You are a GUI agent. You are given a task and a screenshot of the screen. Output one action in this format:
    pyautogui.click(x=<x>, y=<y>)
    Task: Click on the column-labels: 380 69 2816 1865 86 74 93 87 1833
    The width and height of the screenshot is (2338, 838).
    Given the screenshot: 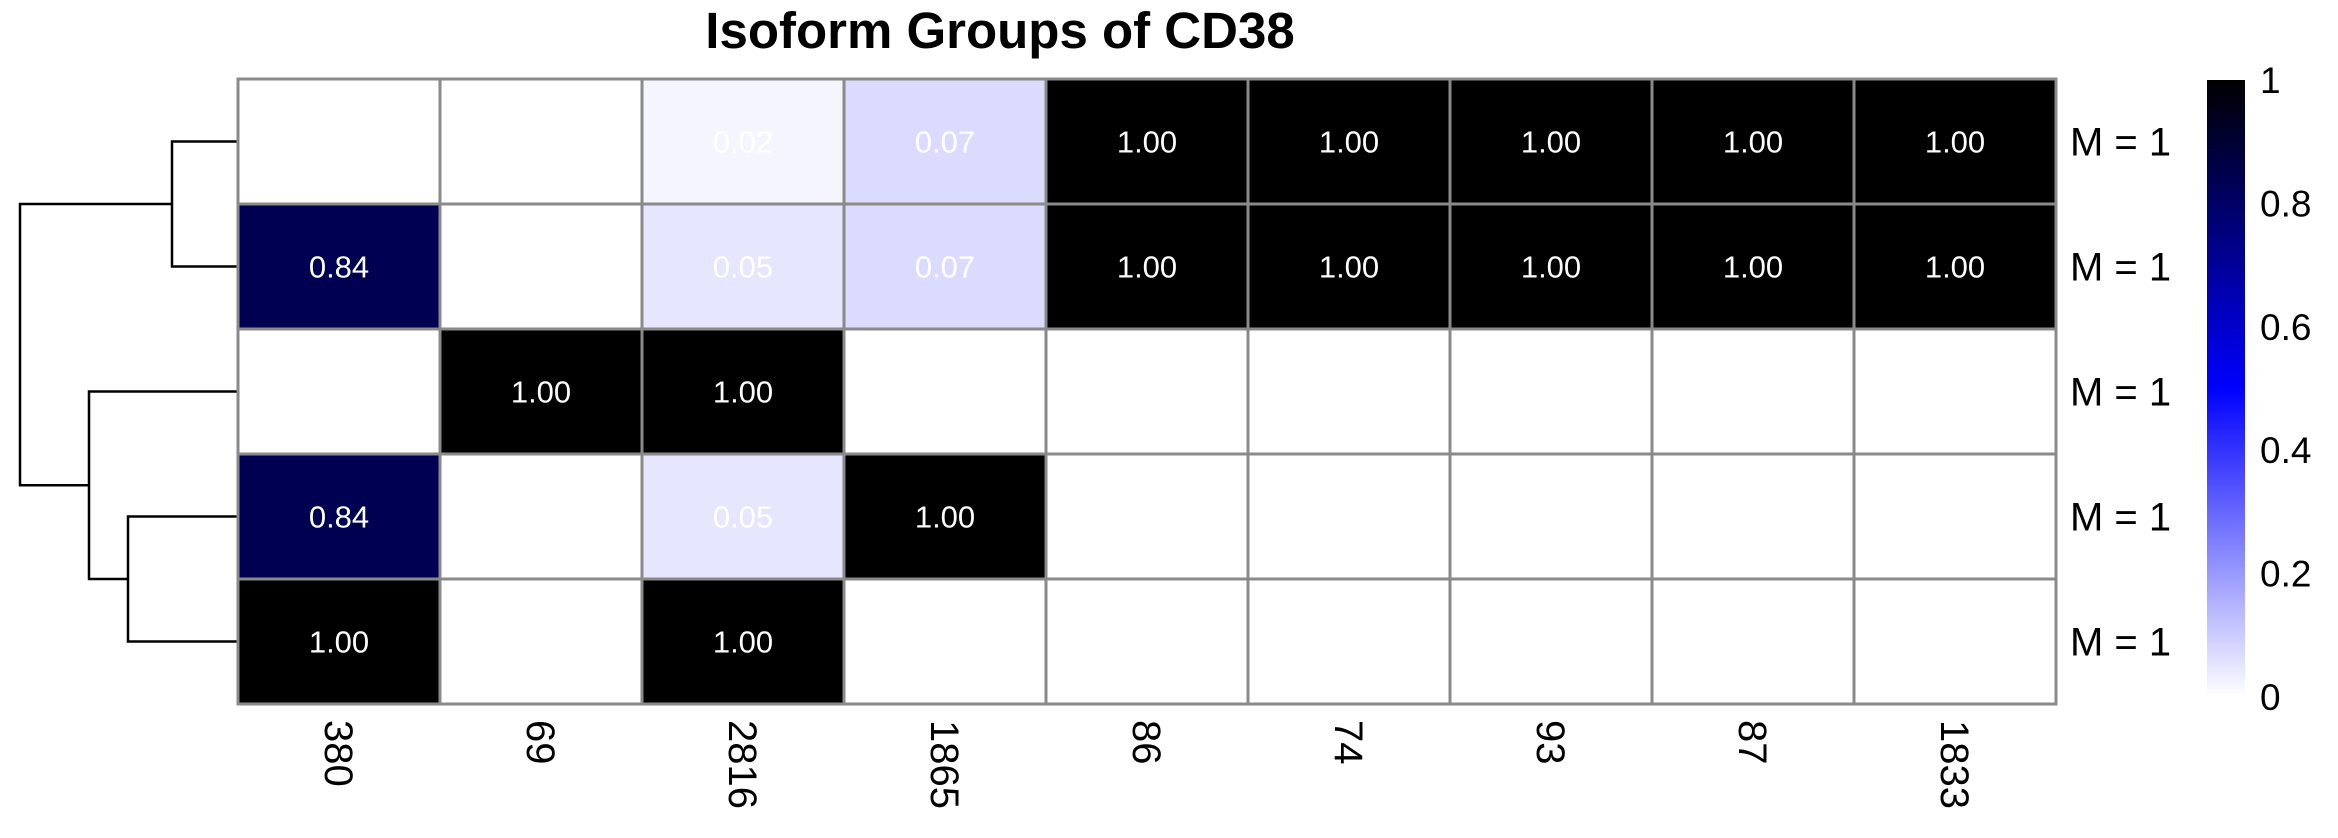 What is the action you would take?
    pyautogui.click(x=1146, y=764)
    